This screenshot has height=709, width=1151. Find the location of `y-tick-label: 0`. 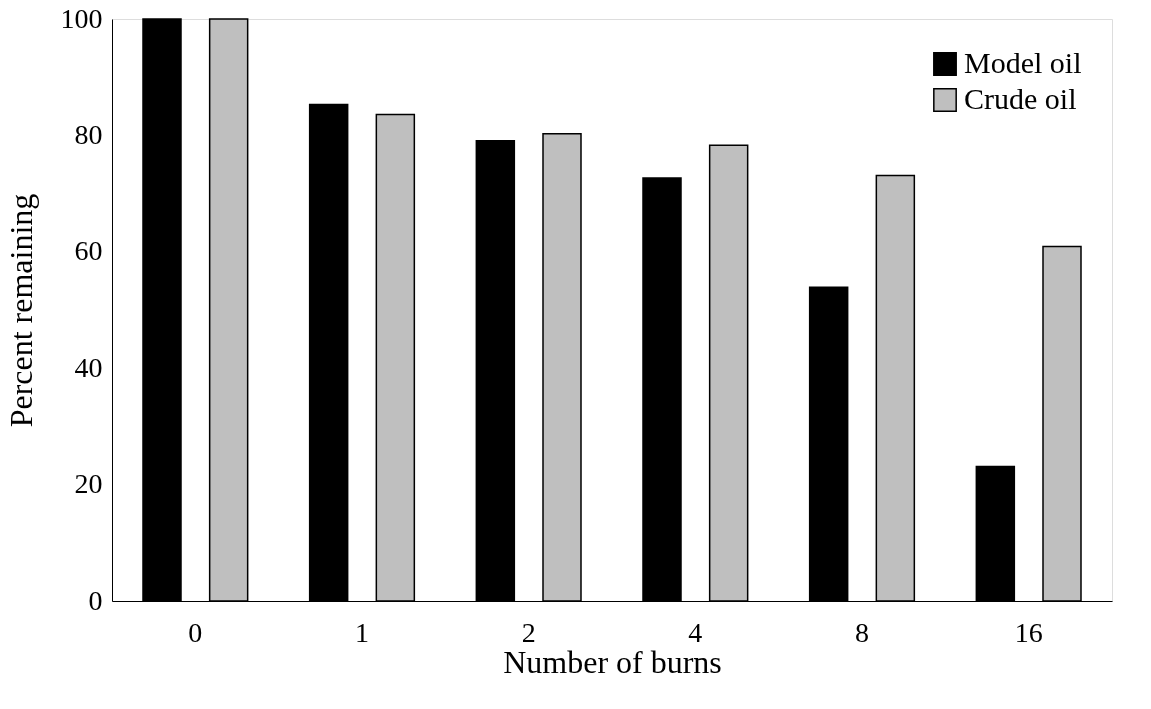

y-tick-label: 0 is located at coordinates (95, 600).